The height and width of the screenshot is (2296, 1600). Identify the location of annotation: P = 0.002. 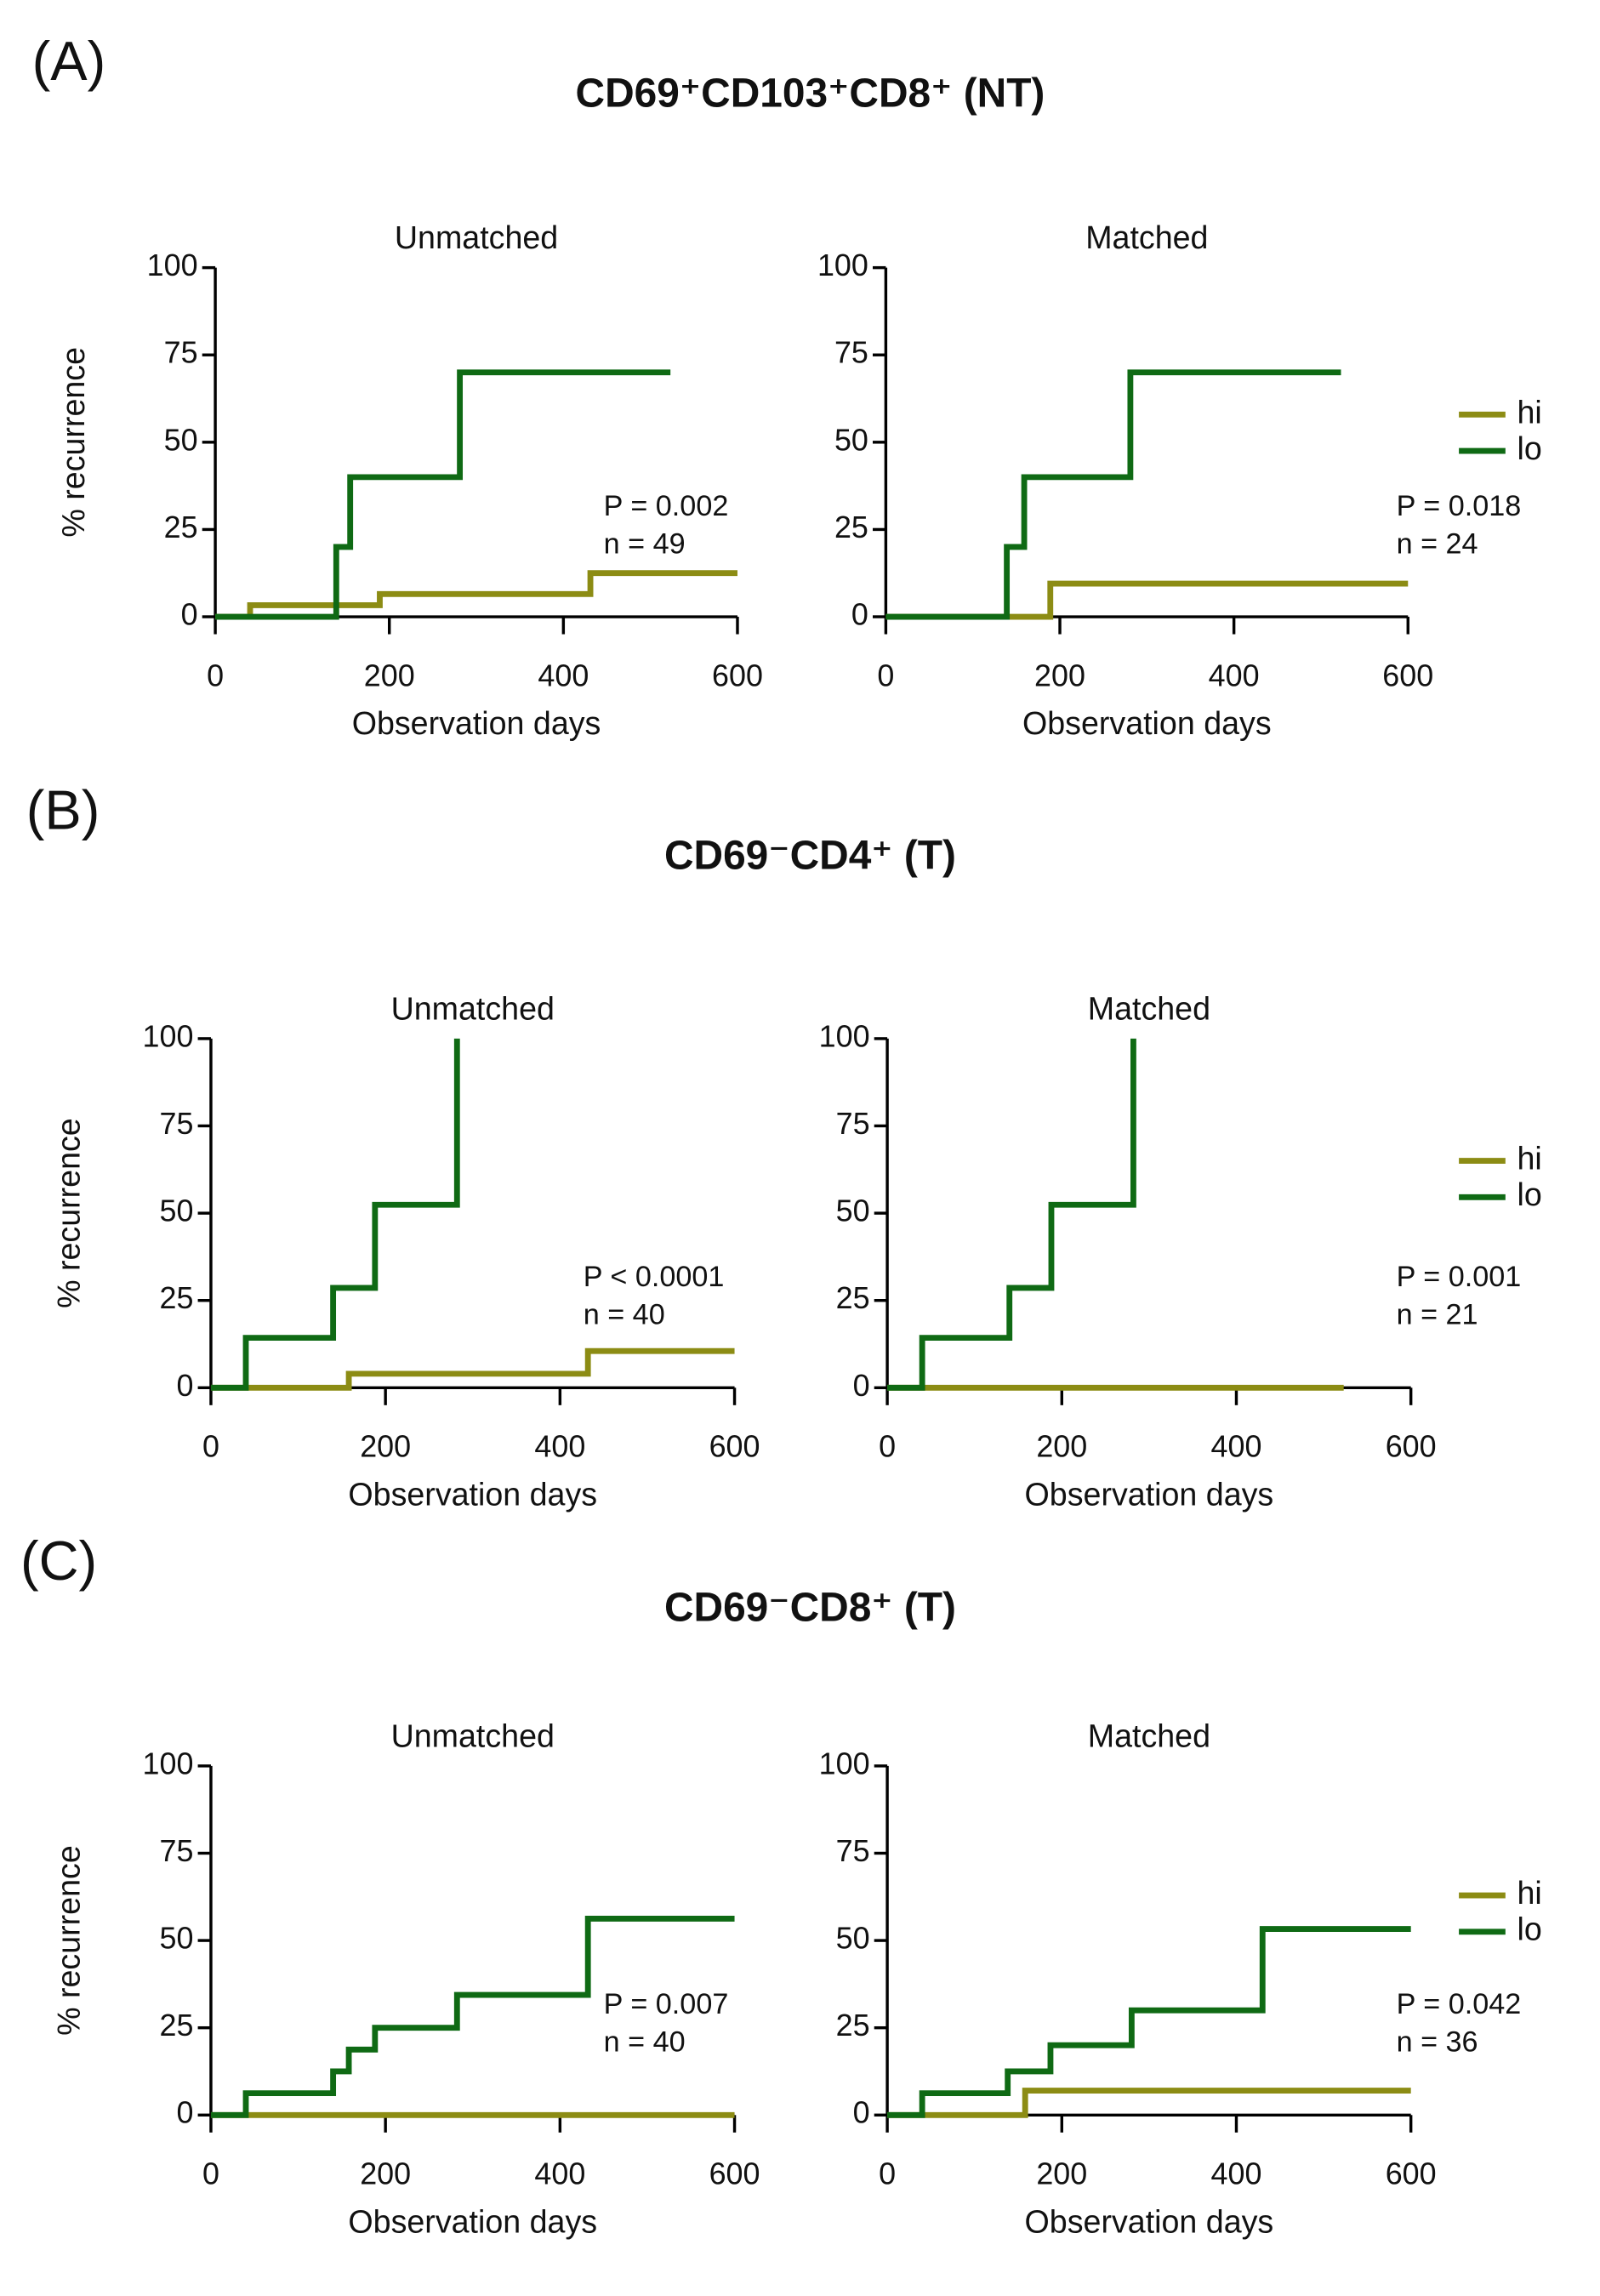
(666, 506).